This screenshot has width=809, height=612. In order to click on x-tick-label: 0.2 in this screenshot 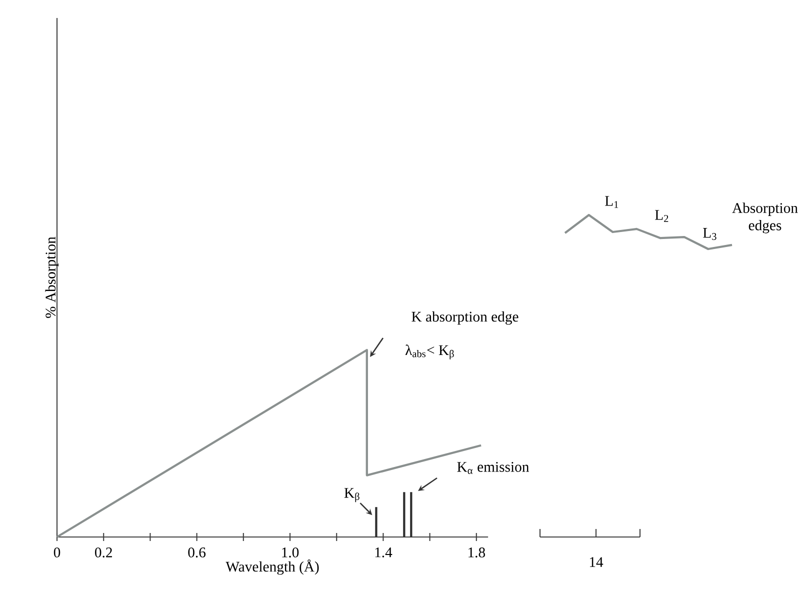, I will do `click(103, 553)`.